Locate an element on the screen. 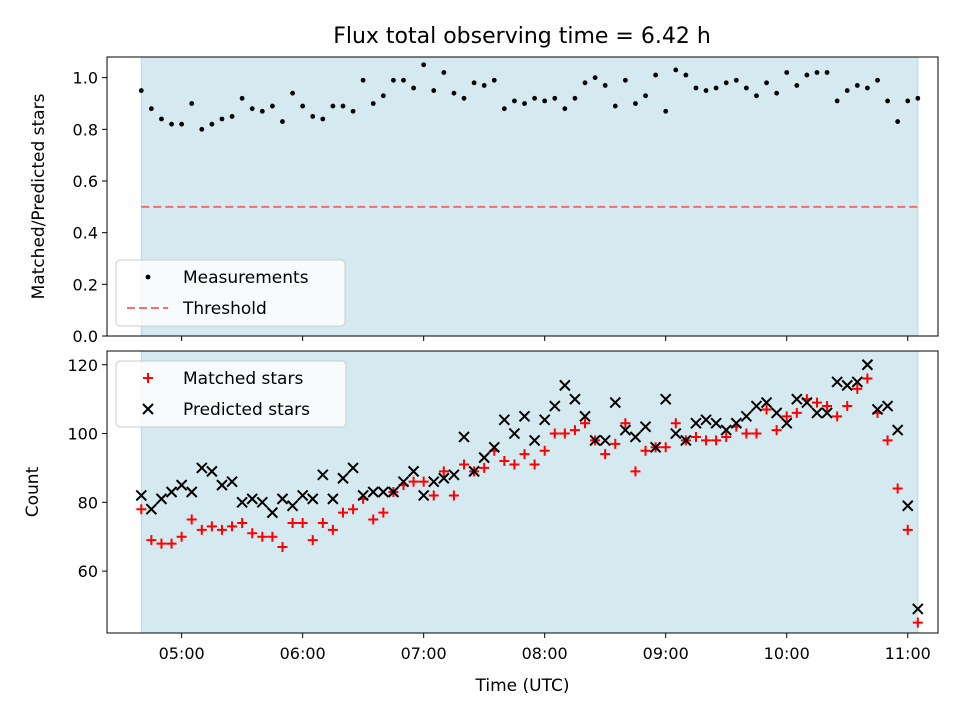 The image size is (960, 720). y-tick-label: 80 is located at coordinates (88, 502).